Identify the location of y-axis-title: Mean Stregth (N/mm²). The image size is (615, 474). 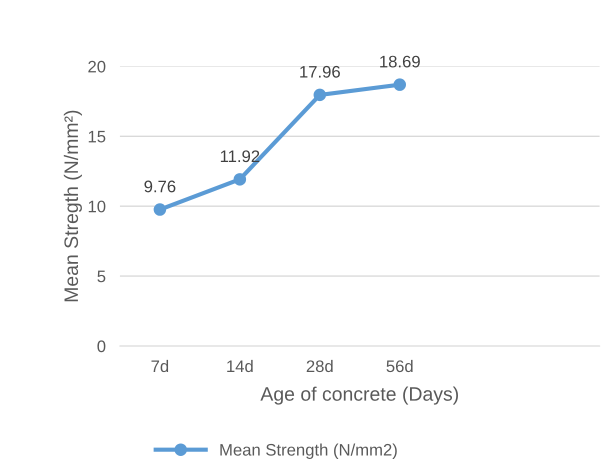
(73, 206).